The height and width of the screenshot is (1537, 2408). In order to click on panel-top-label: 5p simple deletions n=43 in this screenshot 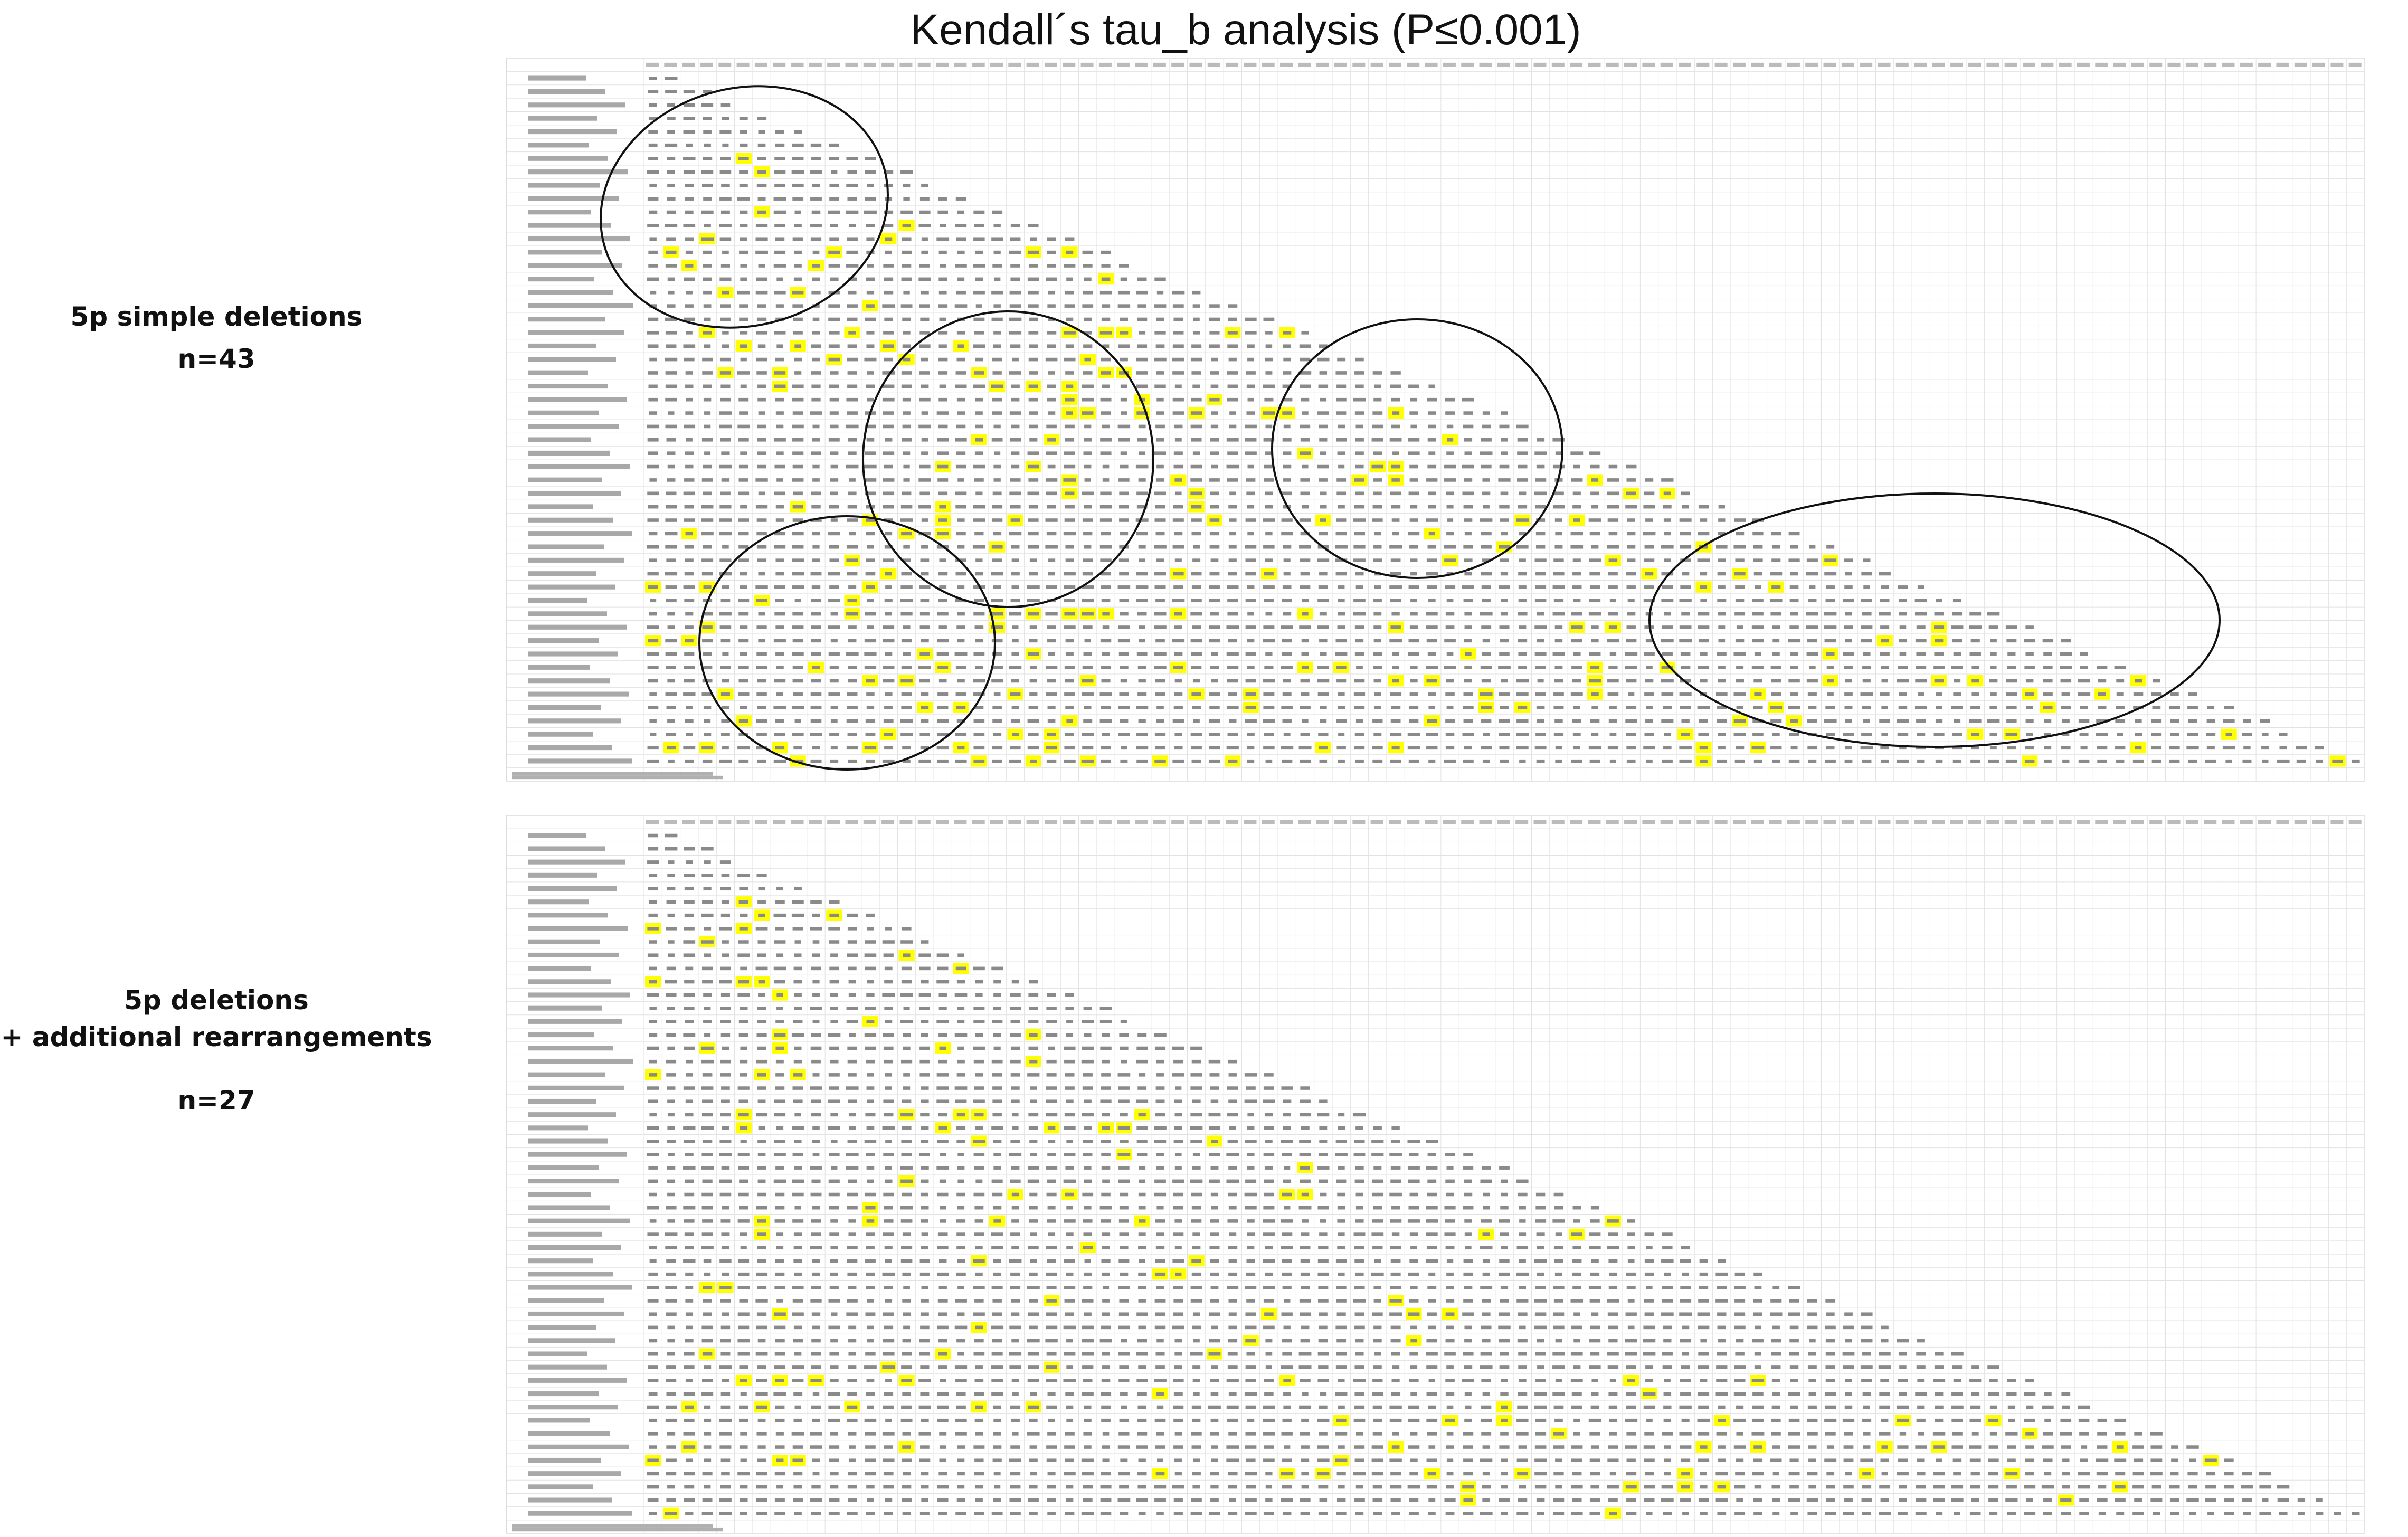, I will do `click(216, 337)`.